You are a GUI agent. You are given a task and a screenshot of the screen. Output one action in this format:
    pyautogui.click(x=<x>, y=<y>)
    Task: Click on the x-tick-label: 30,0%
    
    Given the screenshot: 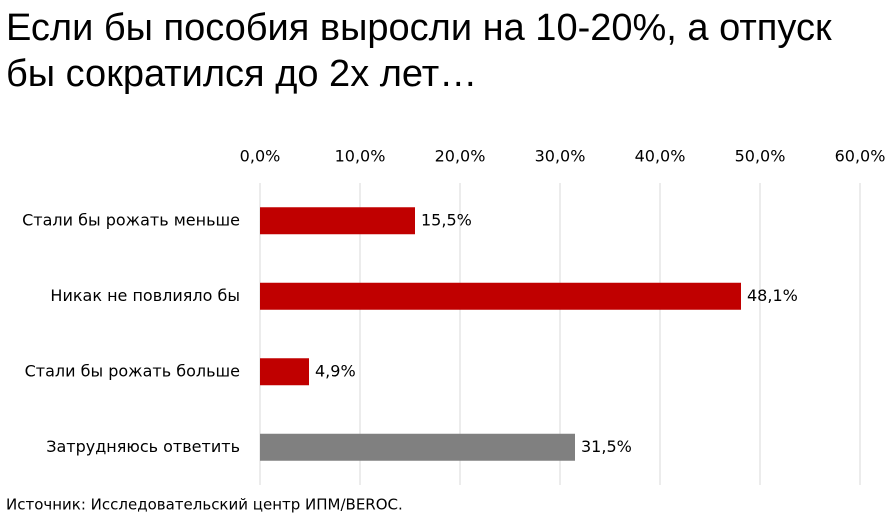 What is the action you would take?
    pyautogui.click(x=560, y=156)
    